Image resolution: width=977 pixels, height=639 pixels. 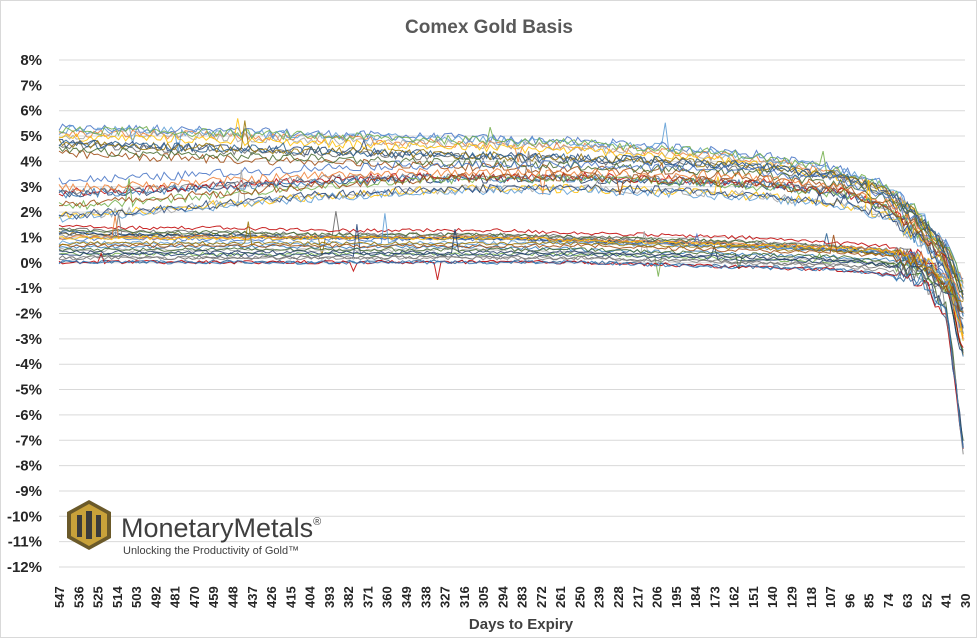 I want to click on x-tick-label: 503, so click(x=136, y=597).